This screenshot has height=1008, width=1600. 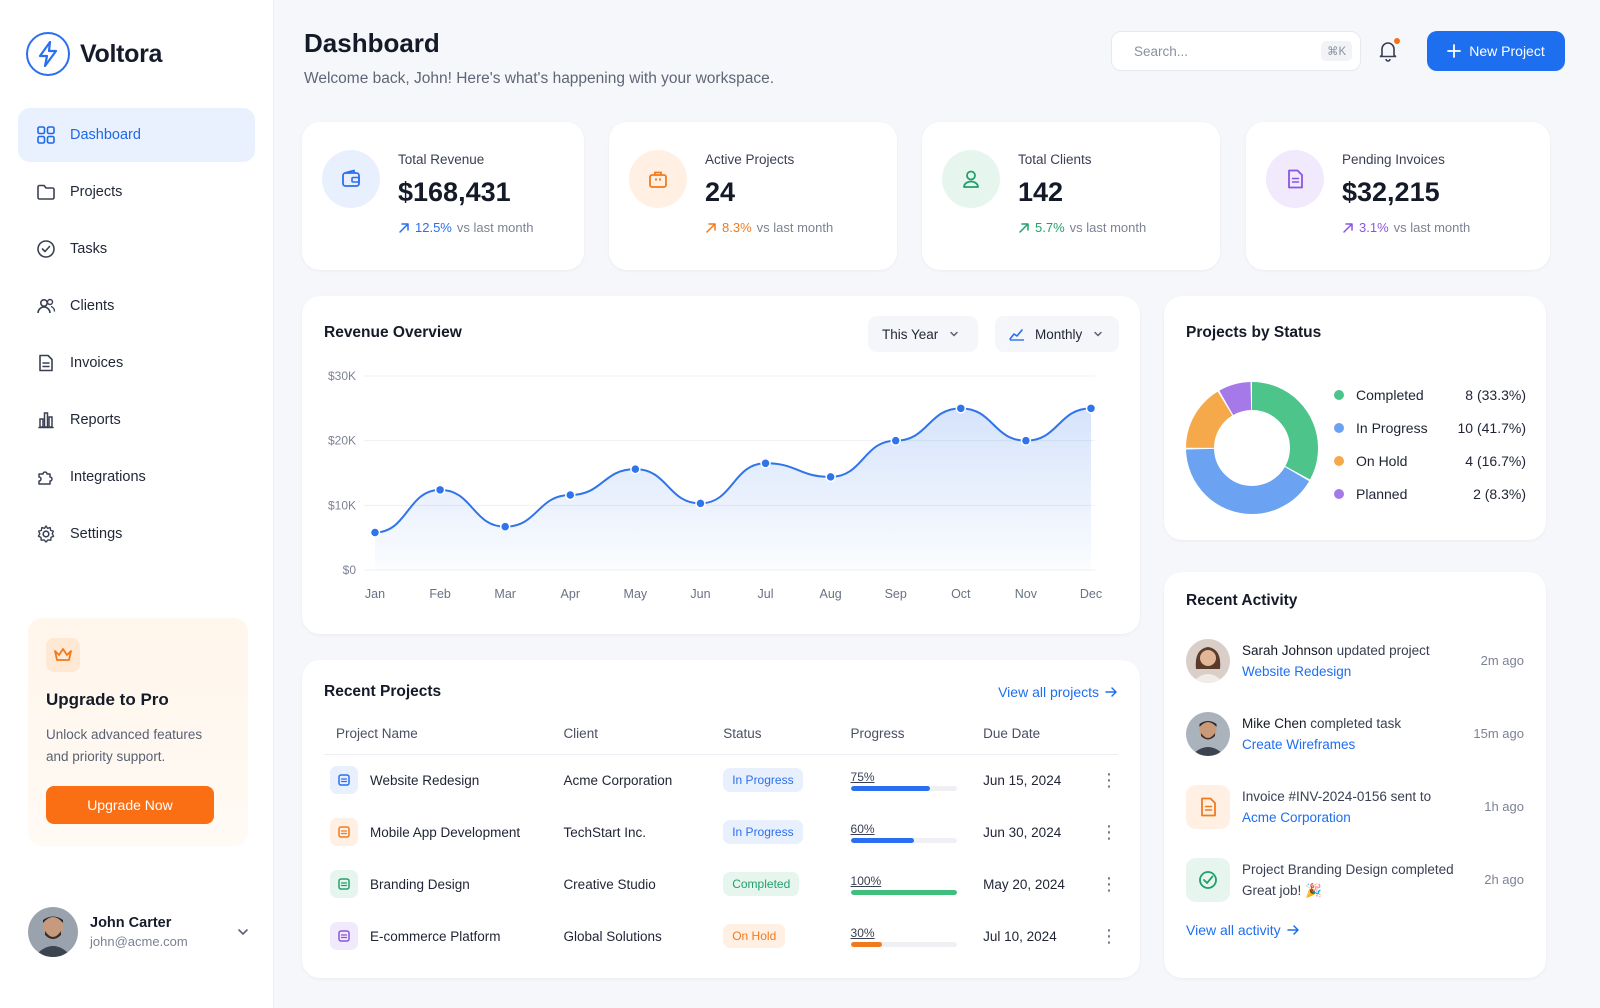 I want to click on stat-card-total-clients: Total Clients 142 5.7% vs last month, so click(x=1071, y=196).